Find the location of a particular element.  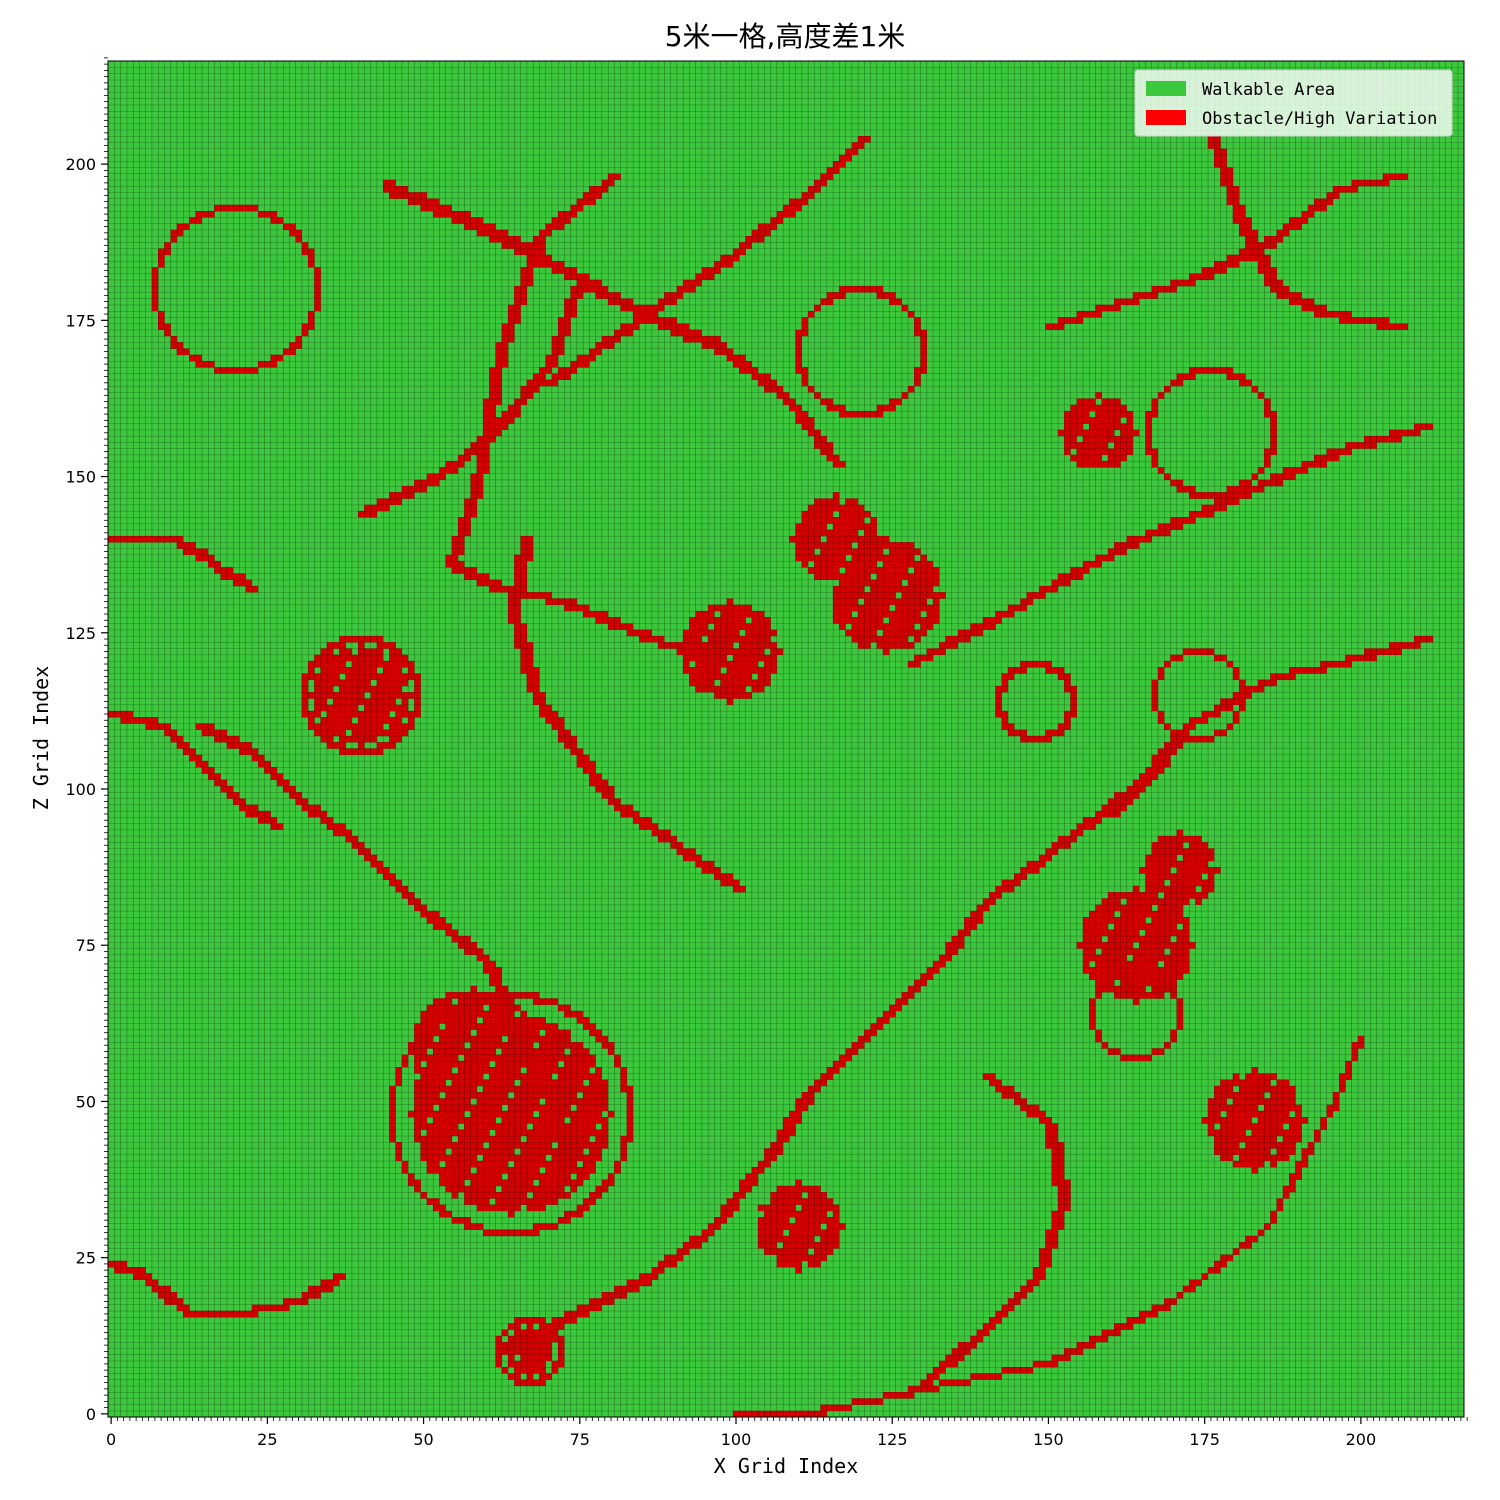

x-tick-label: 125 is located at coordinates (892, 1439).